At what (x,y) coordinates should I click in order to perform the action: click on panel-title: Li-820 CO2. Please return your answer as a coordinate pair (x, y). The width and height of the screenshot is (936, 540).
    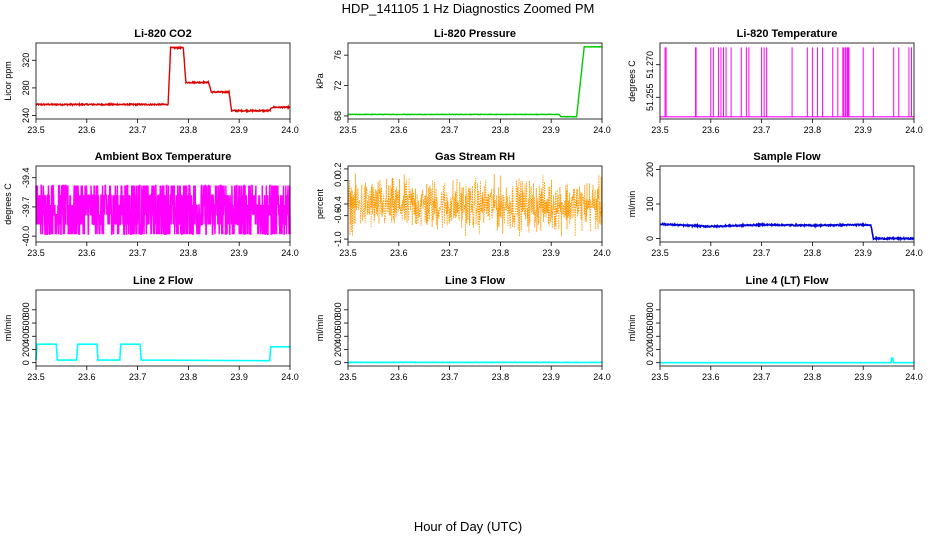
    Looking at the image, I should click on (162, 34).